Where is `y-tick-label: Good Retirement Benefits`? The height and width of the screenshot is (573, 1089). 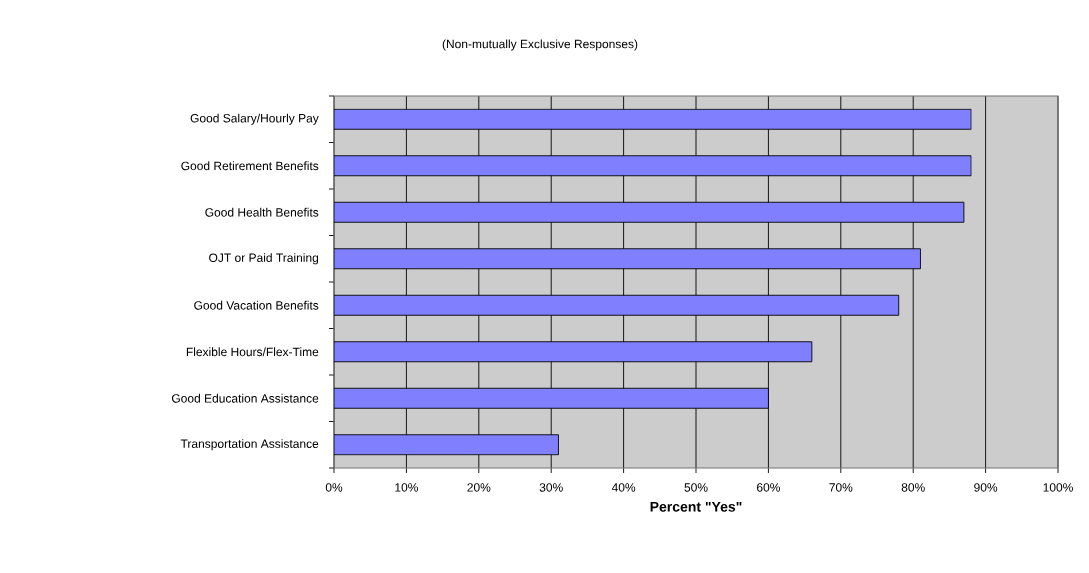 y-tick-label: Good Retirement Benefits is located at coordinates (250, 166).